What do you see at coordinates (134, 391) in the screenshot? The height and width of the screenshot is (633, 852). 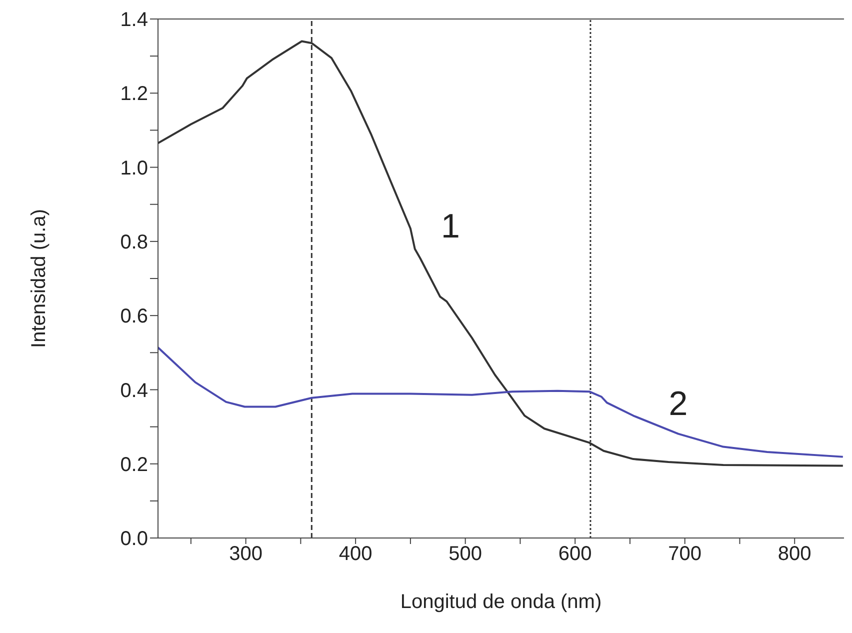 I see `y-tick-label: 0.4` at bounding box center [134, 391].